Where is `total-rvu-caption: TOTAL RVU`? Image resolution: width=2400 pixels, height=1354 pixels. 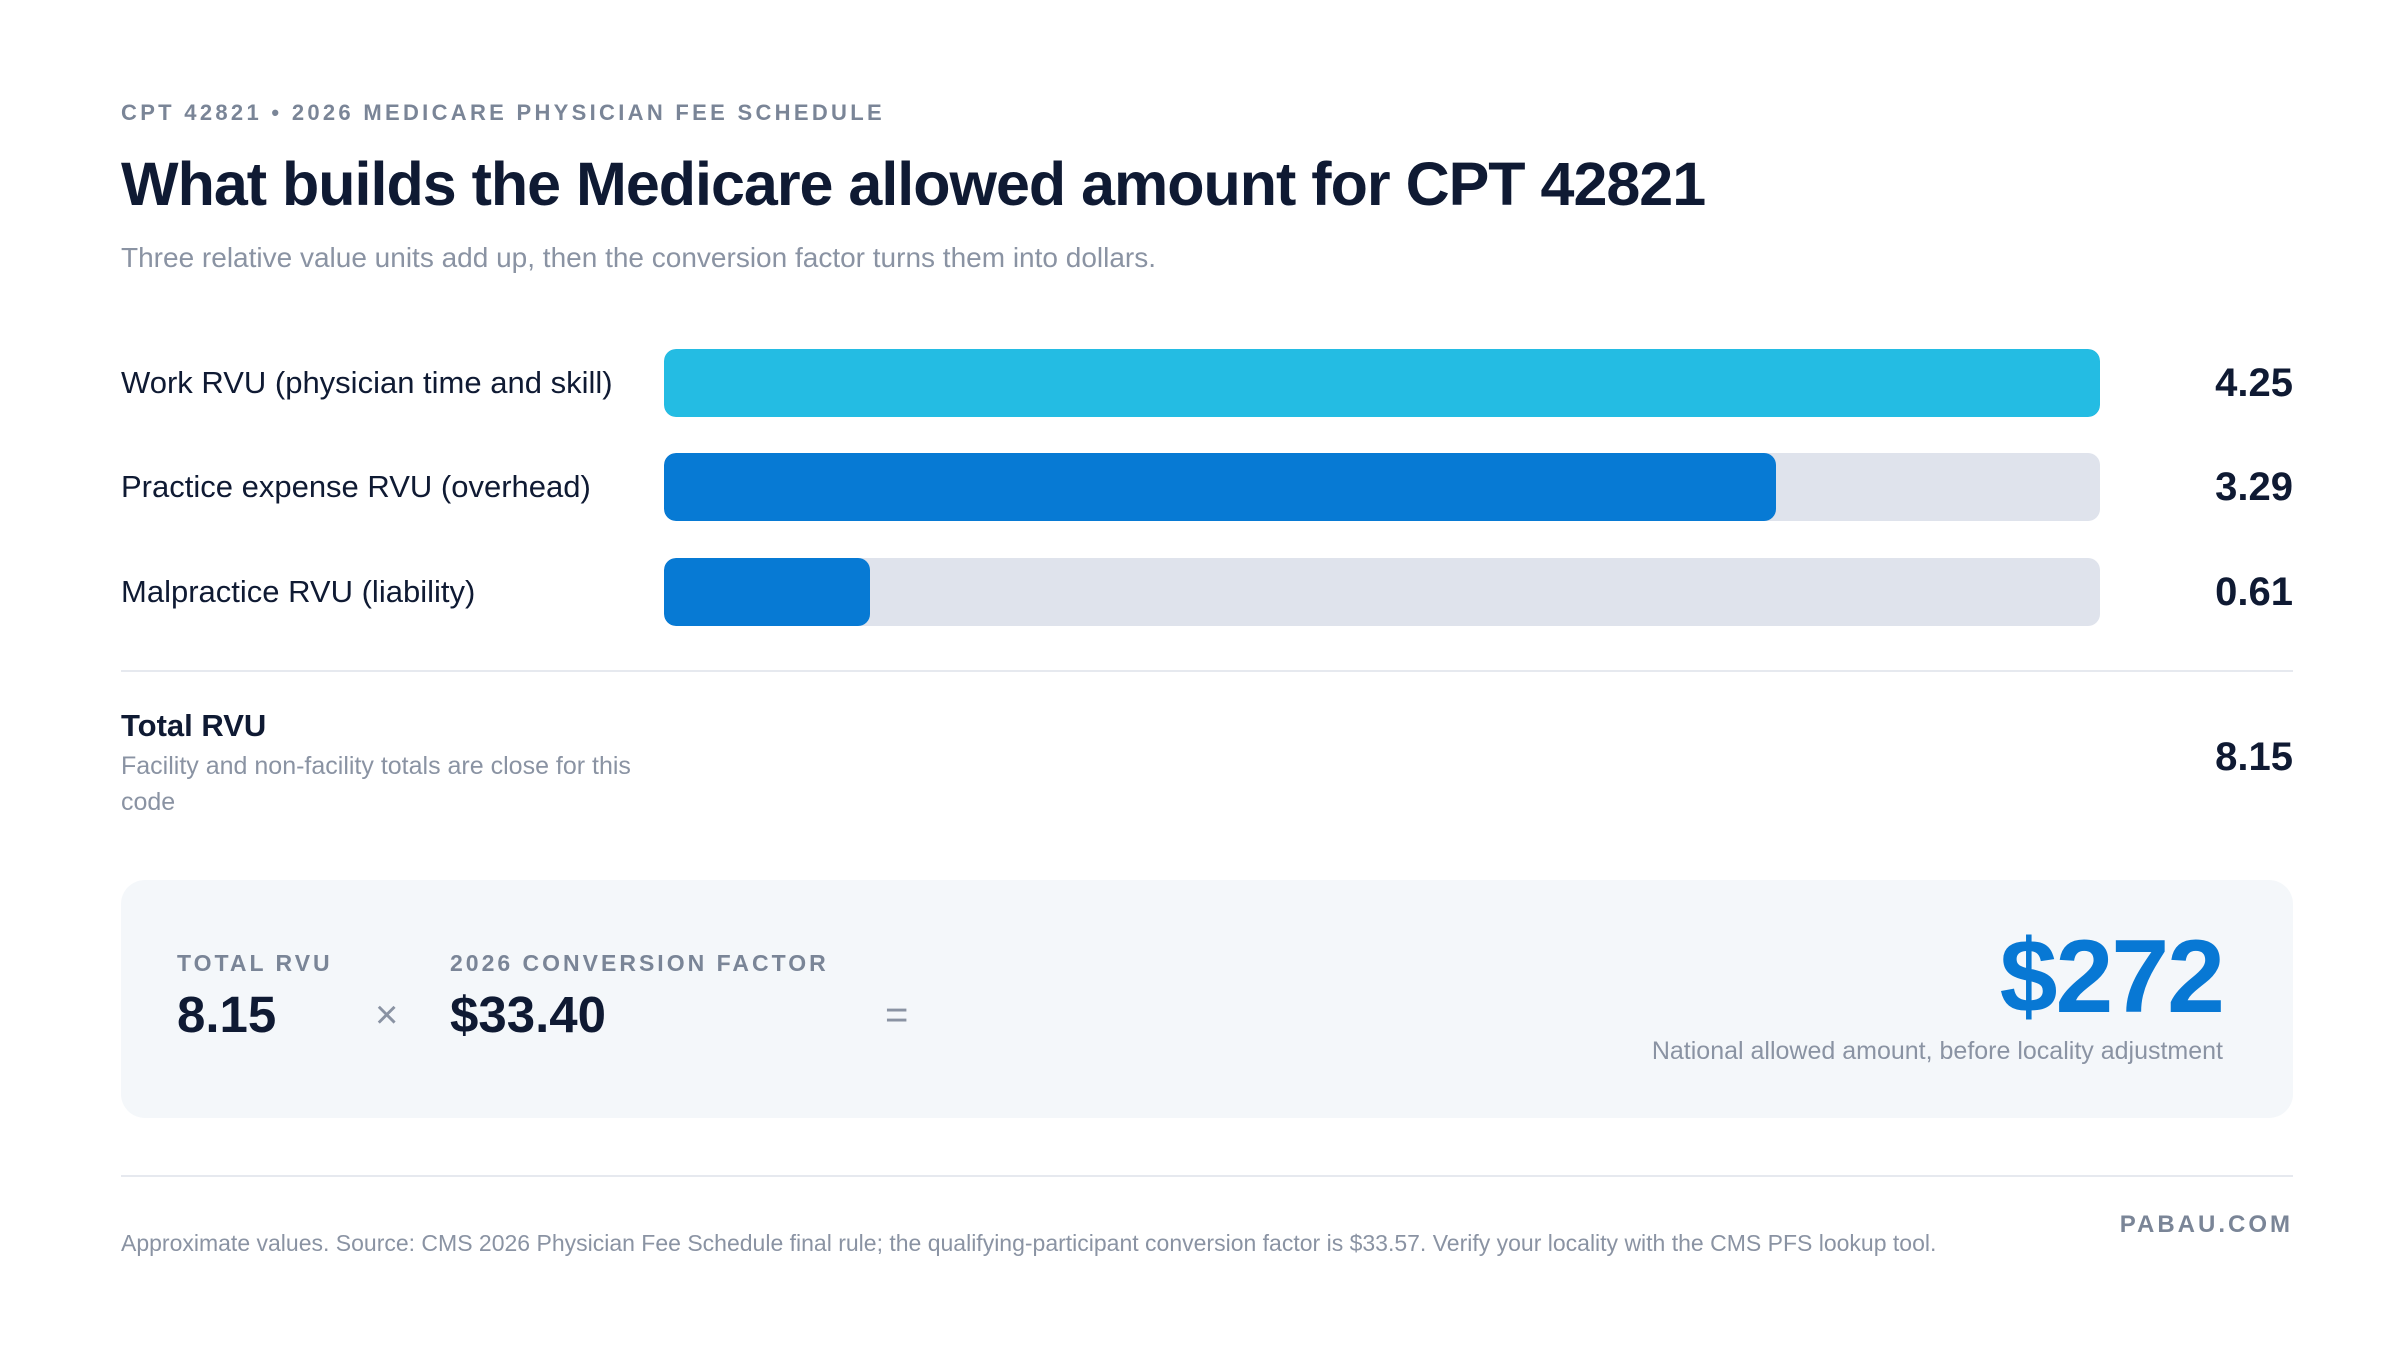 total-rvu-caption: TOTAL RVU is located at coordinates (255, 963).